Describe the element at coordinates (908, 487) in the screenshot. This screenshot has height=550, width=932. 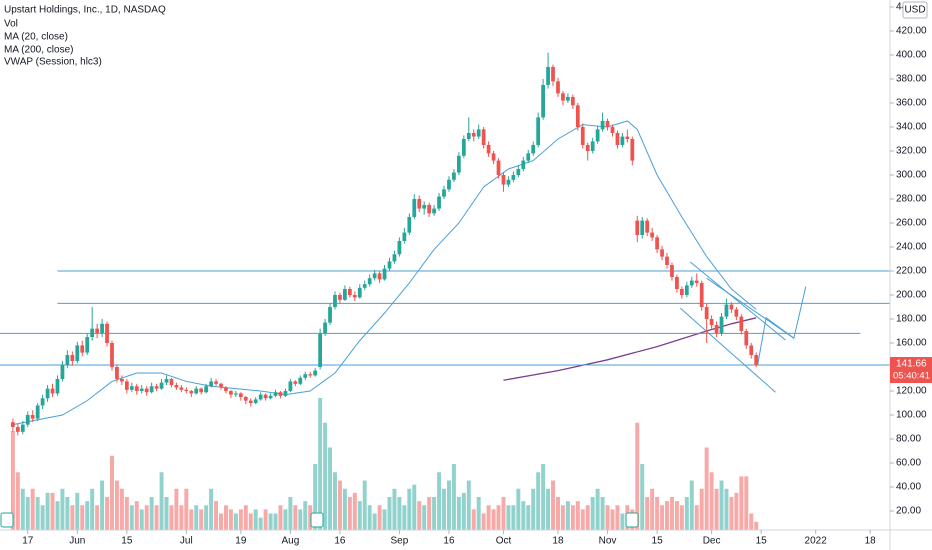
I see `y-tick-label: 40.00` at that location.